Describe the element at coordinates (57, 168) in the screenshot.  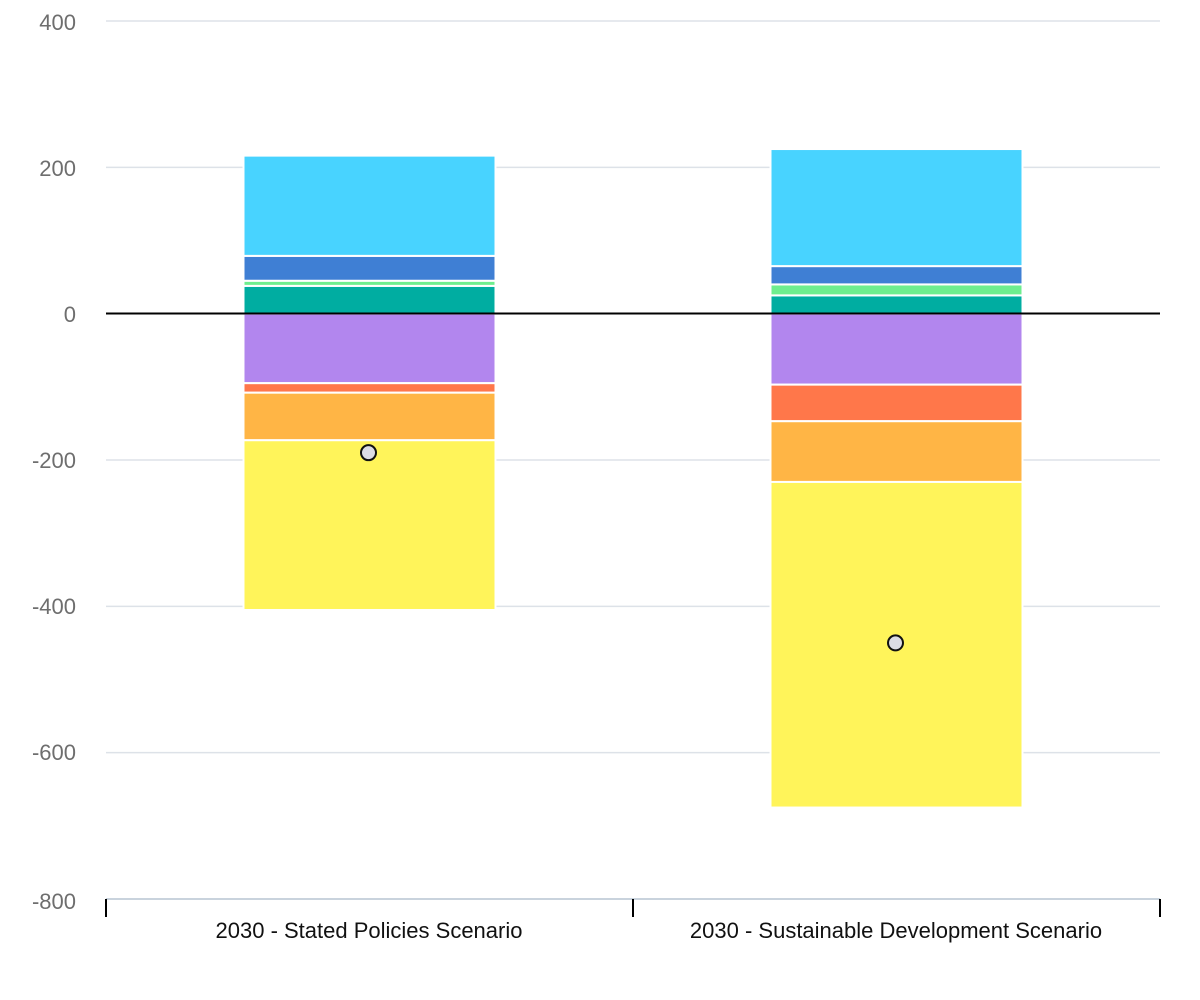
I see `y-tick-label: 200` at that location.